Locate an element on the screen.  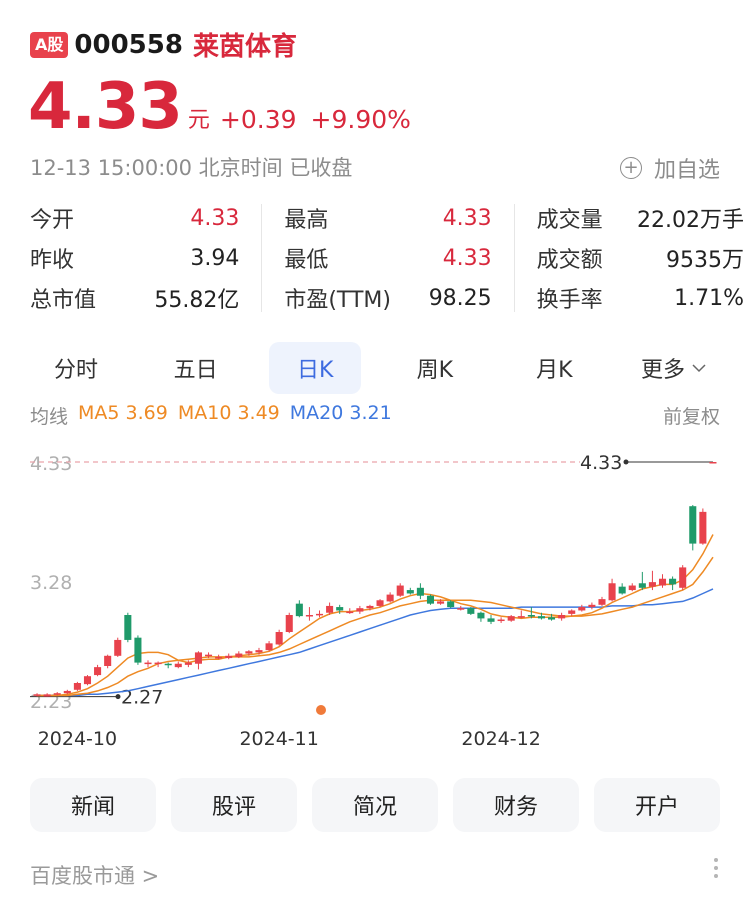
stat-turnover-rate: 换手率 1.71% is located at coordinates (640, 298).